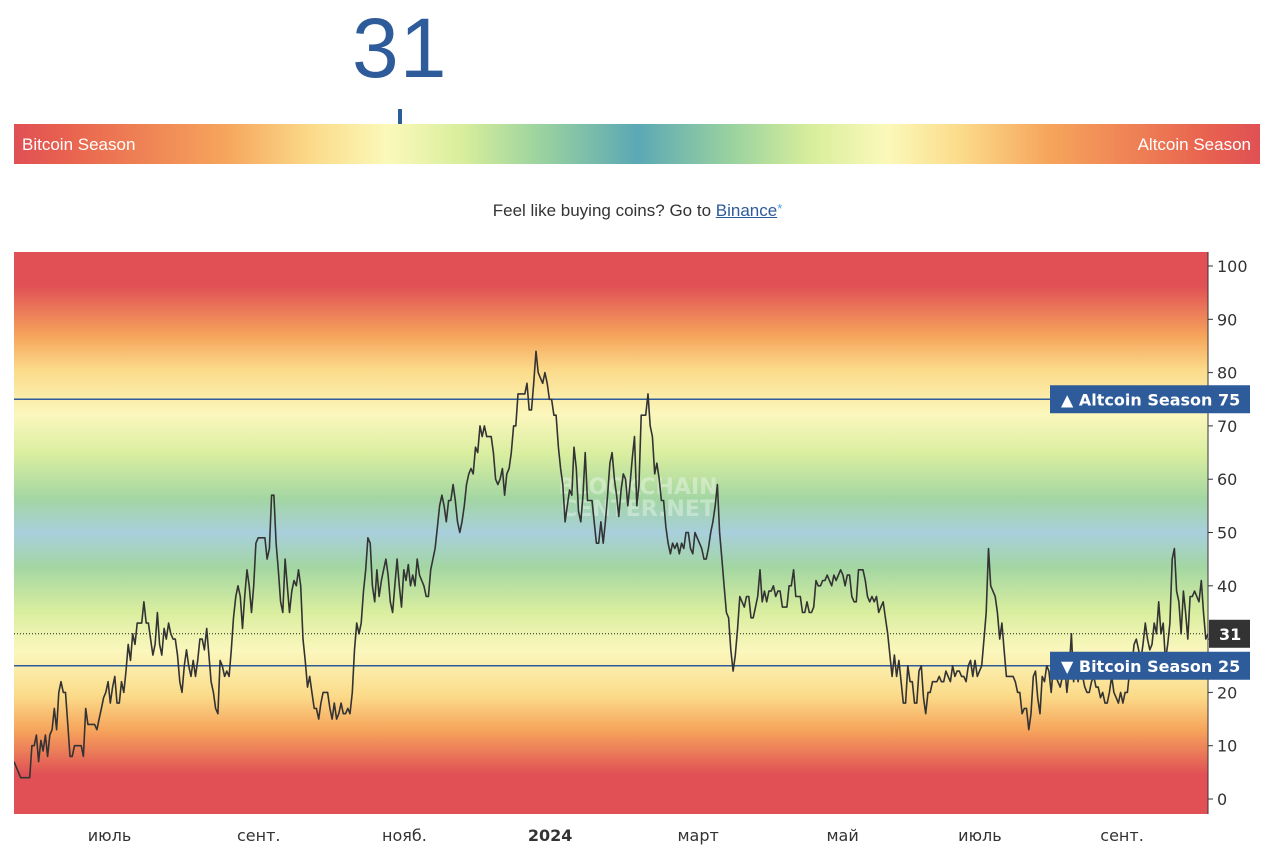  I want to click on y-tick-label: 60, so click(1227, 479).